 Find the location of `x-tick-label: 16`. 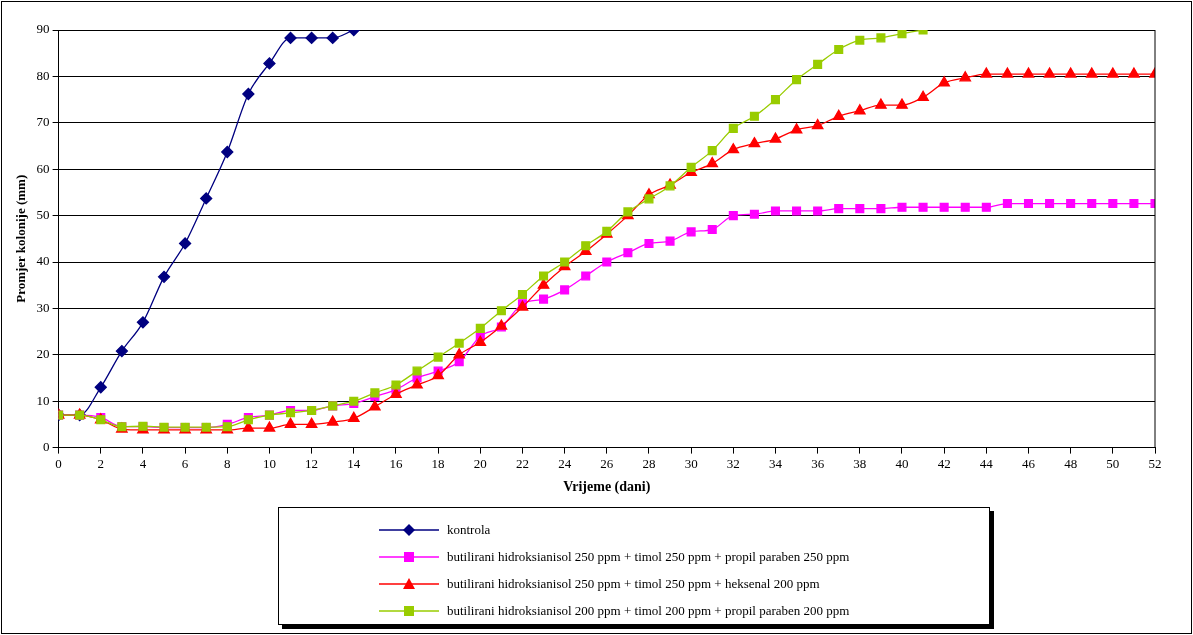

x-tick-label: 16 is located at coordinates (396, 463).